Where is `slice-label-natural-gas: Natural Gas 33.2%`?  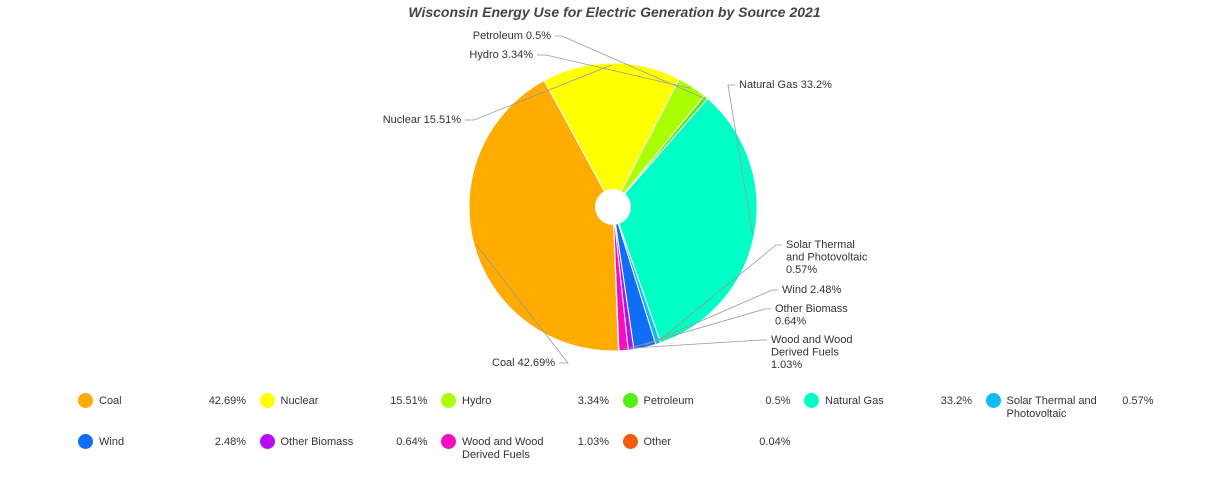 slice-label-natural-gas: Natural Gas 33.2% is located at coordinates (785, 85).